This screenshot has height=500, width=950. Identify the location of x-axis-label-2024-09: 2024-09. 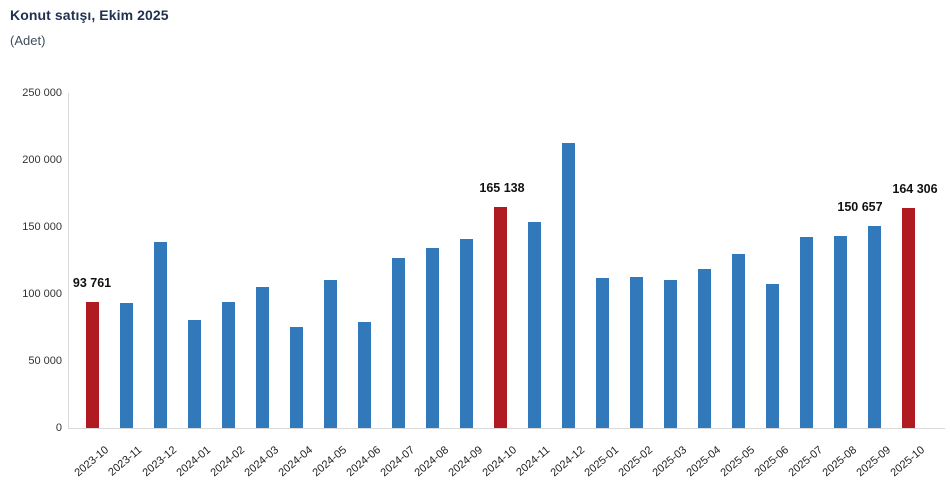
(465, 462).